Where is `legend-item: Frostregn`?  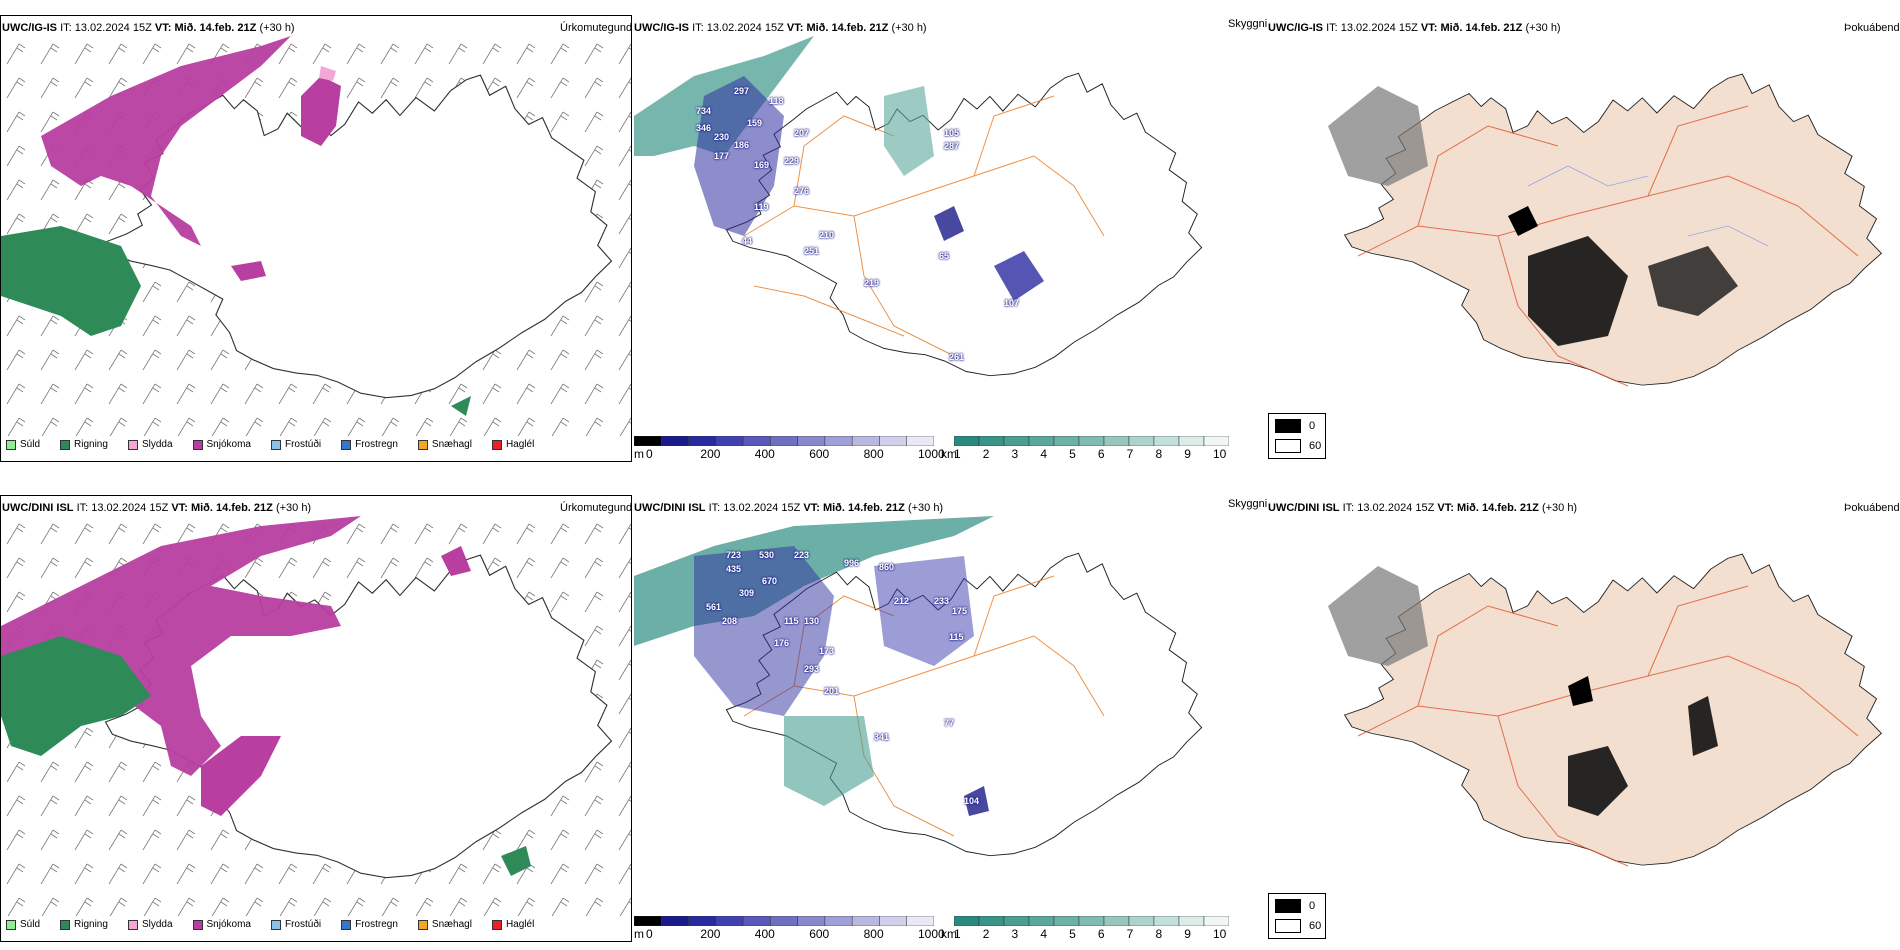
legend-item: Frostregn is located at coordinates (369, 444).